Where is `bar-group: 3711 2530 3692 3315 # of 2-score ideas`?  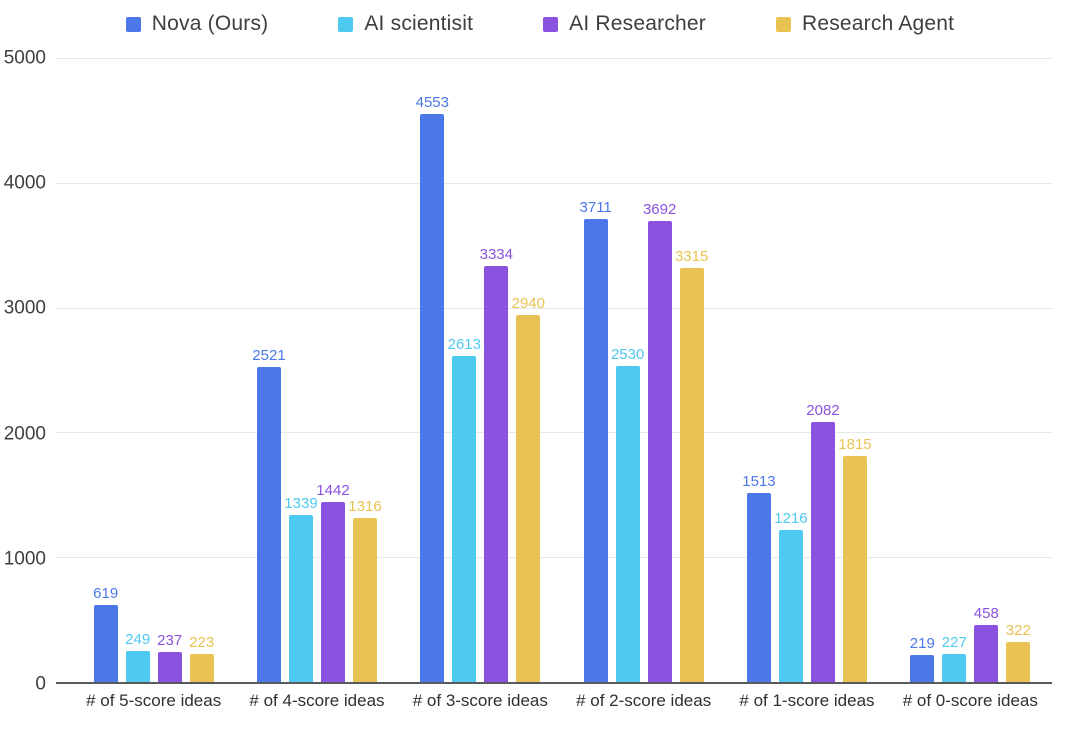
bar-group: 3711 2530 3692 3315 # of 2-score ideas is located at coordinates (643, 384).